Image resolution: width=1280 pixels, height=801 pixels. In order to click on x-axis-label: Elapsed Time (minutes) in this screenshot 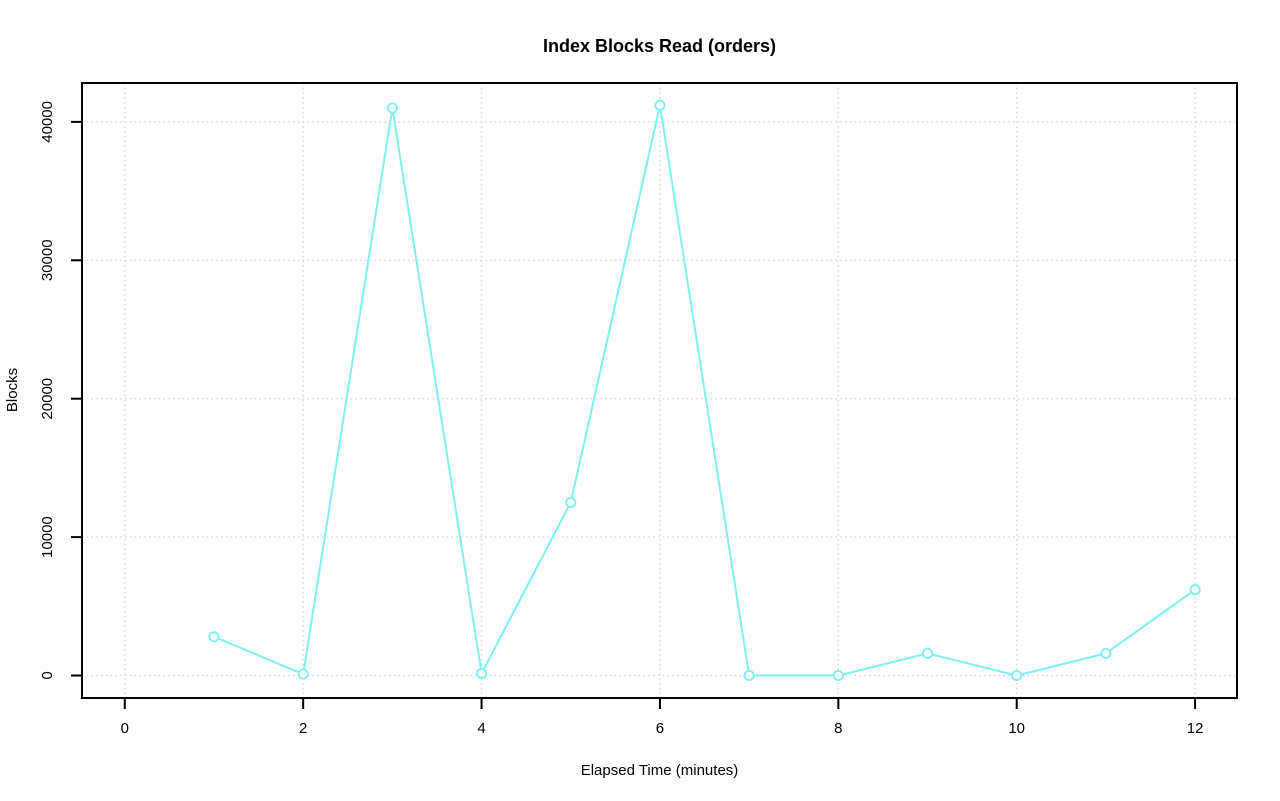, I will do `click(660, 770)`.